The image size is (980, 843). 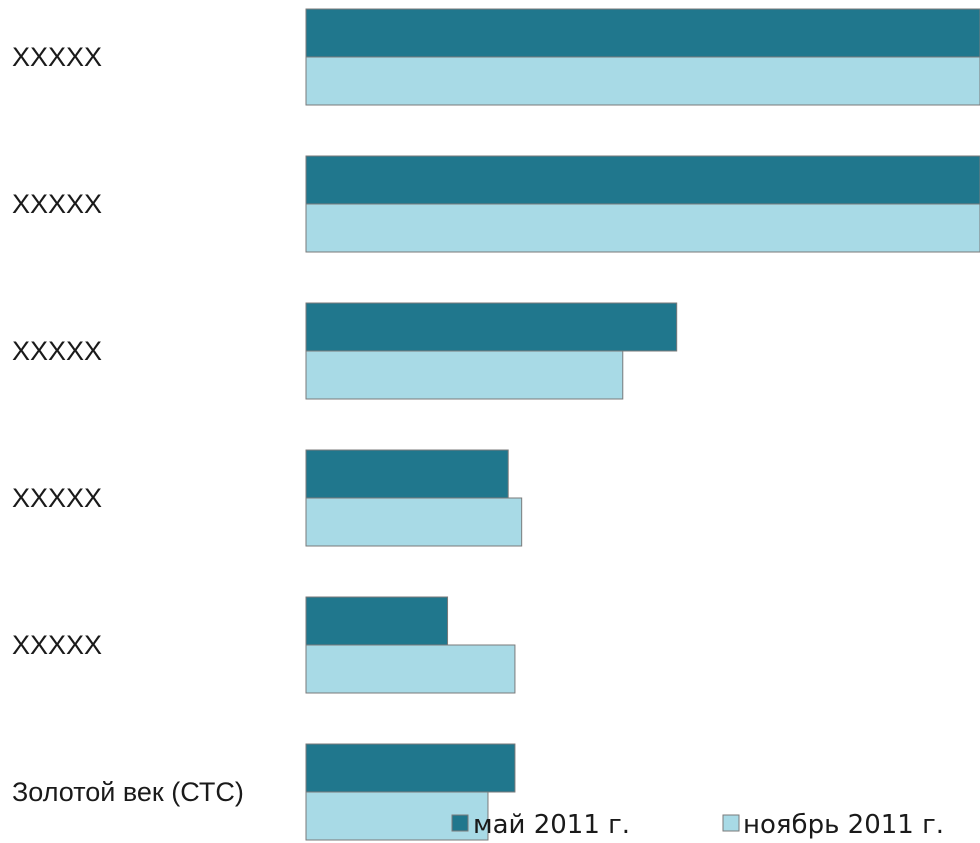 What do you see at coordinates (697, 825) in the screenshot?
I see `legend: май 2011 г. ноябрь 2011 г.` at bounding box center [697, 825].